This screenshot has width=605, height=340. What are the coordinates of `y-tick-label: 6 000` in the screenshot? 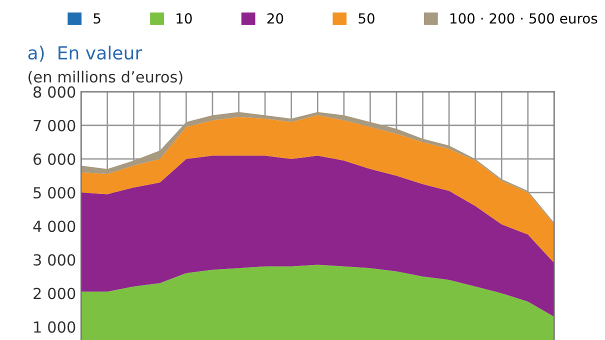 It's located at (55, 159).